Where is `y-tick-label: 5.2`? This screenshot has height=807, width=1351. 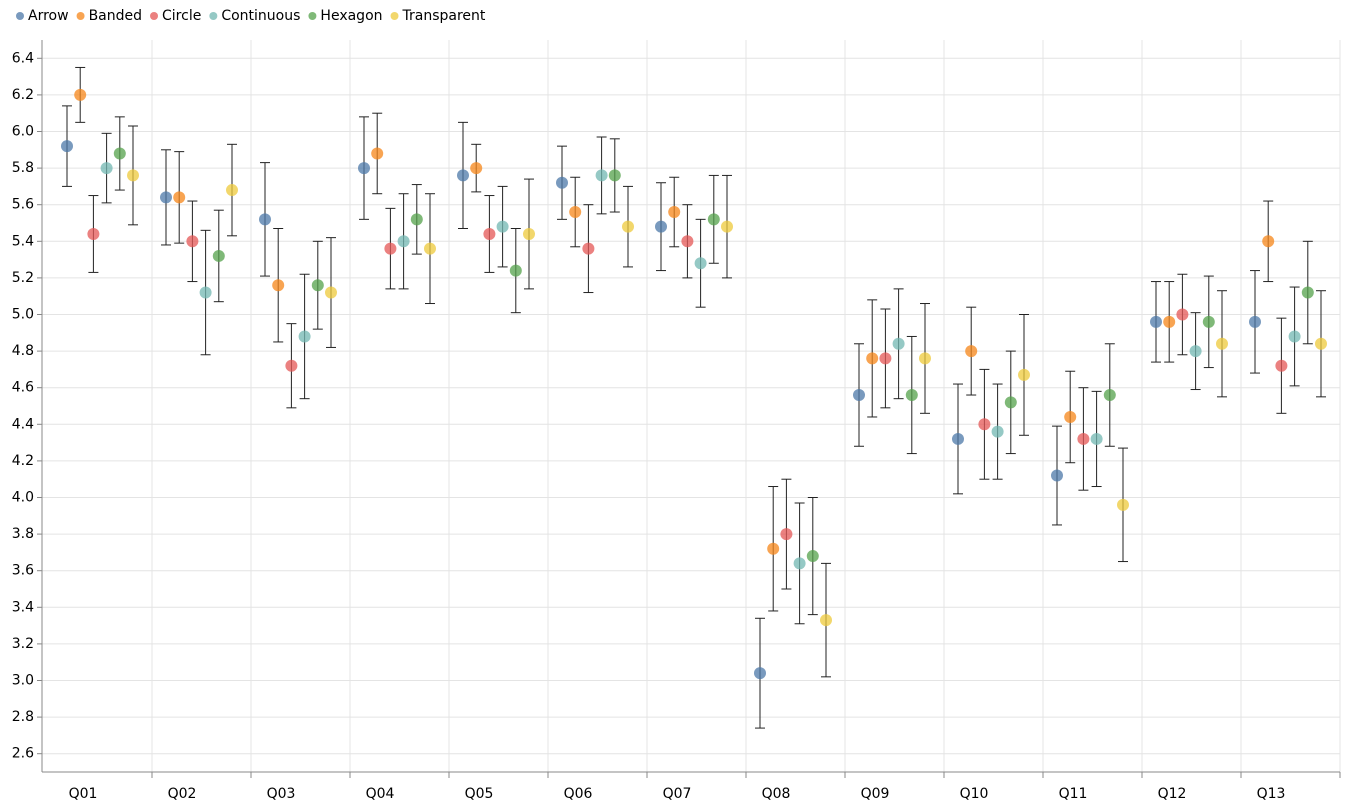 y-tick-label: 5.2 is located at coordinates (23, 278).